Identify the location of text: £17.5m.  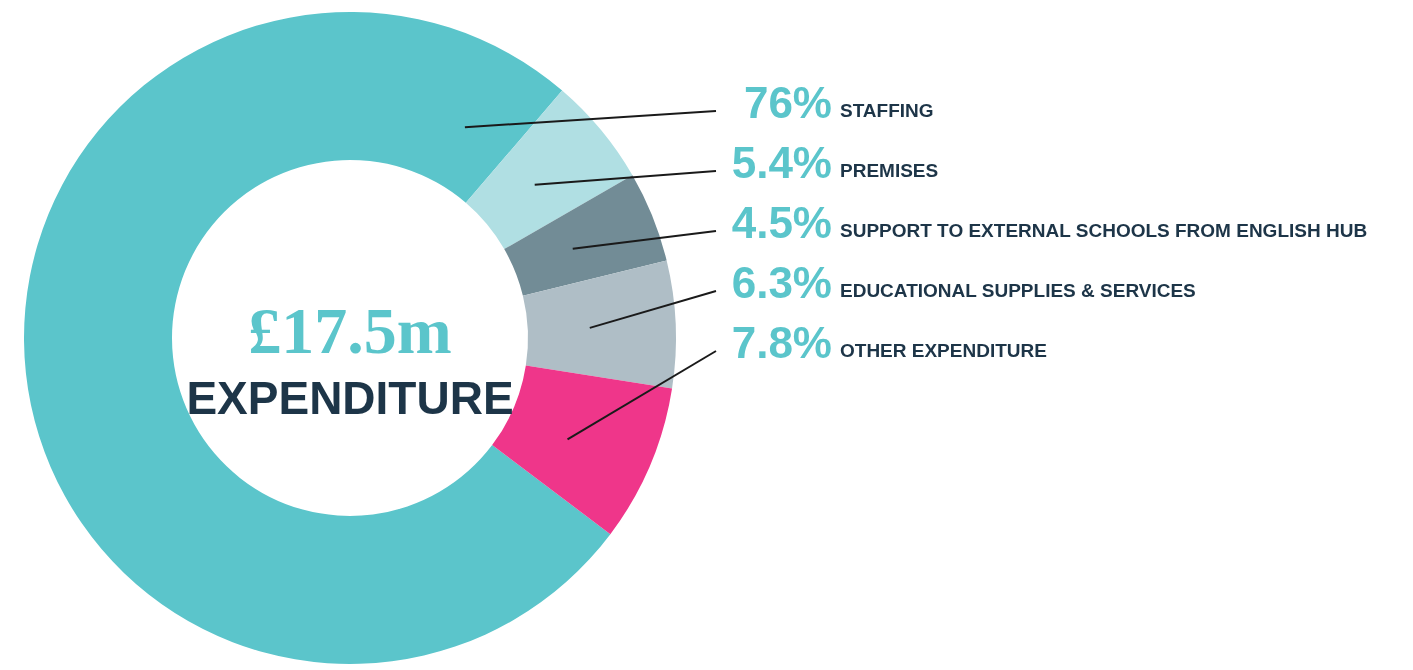
(350, 330).